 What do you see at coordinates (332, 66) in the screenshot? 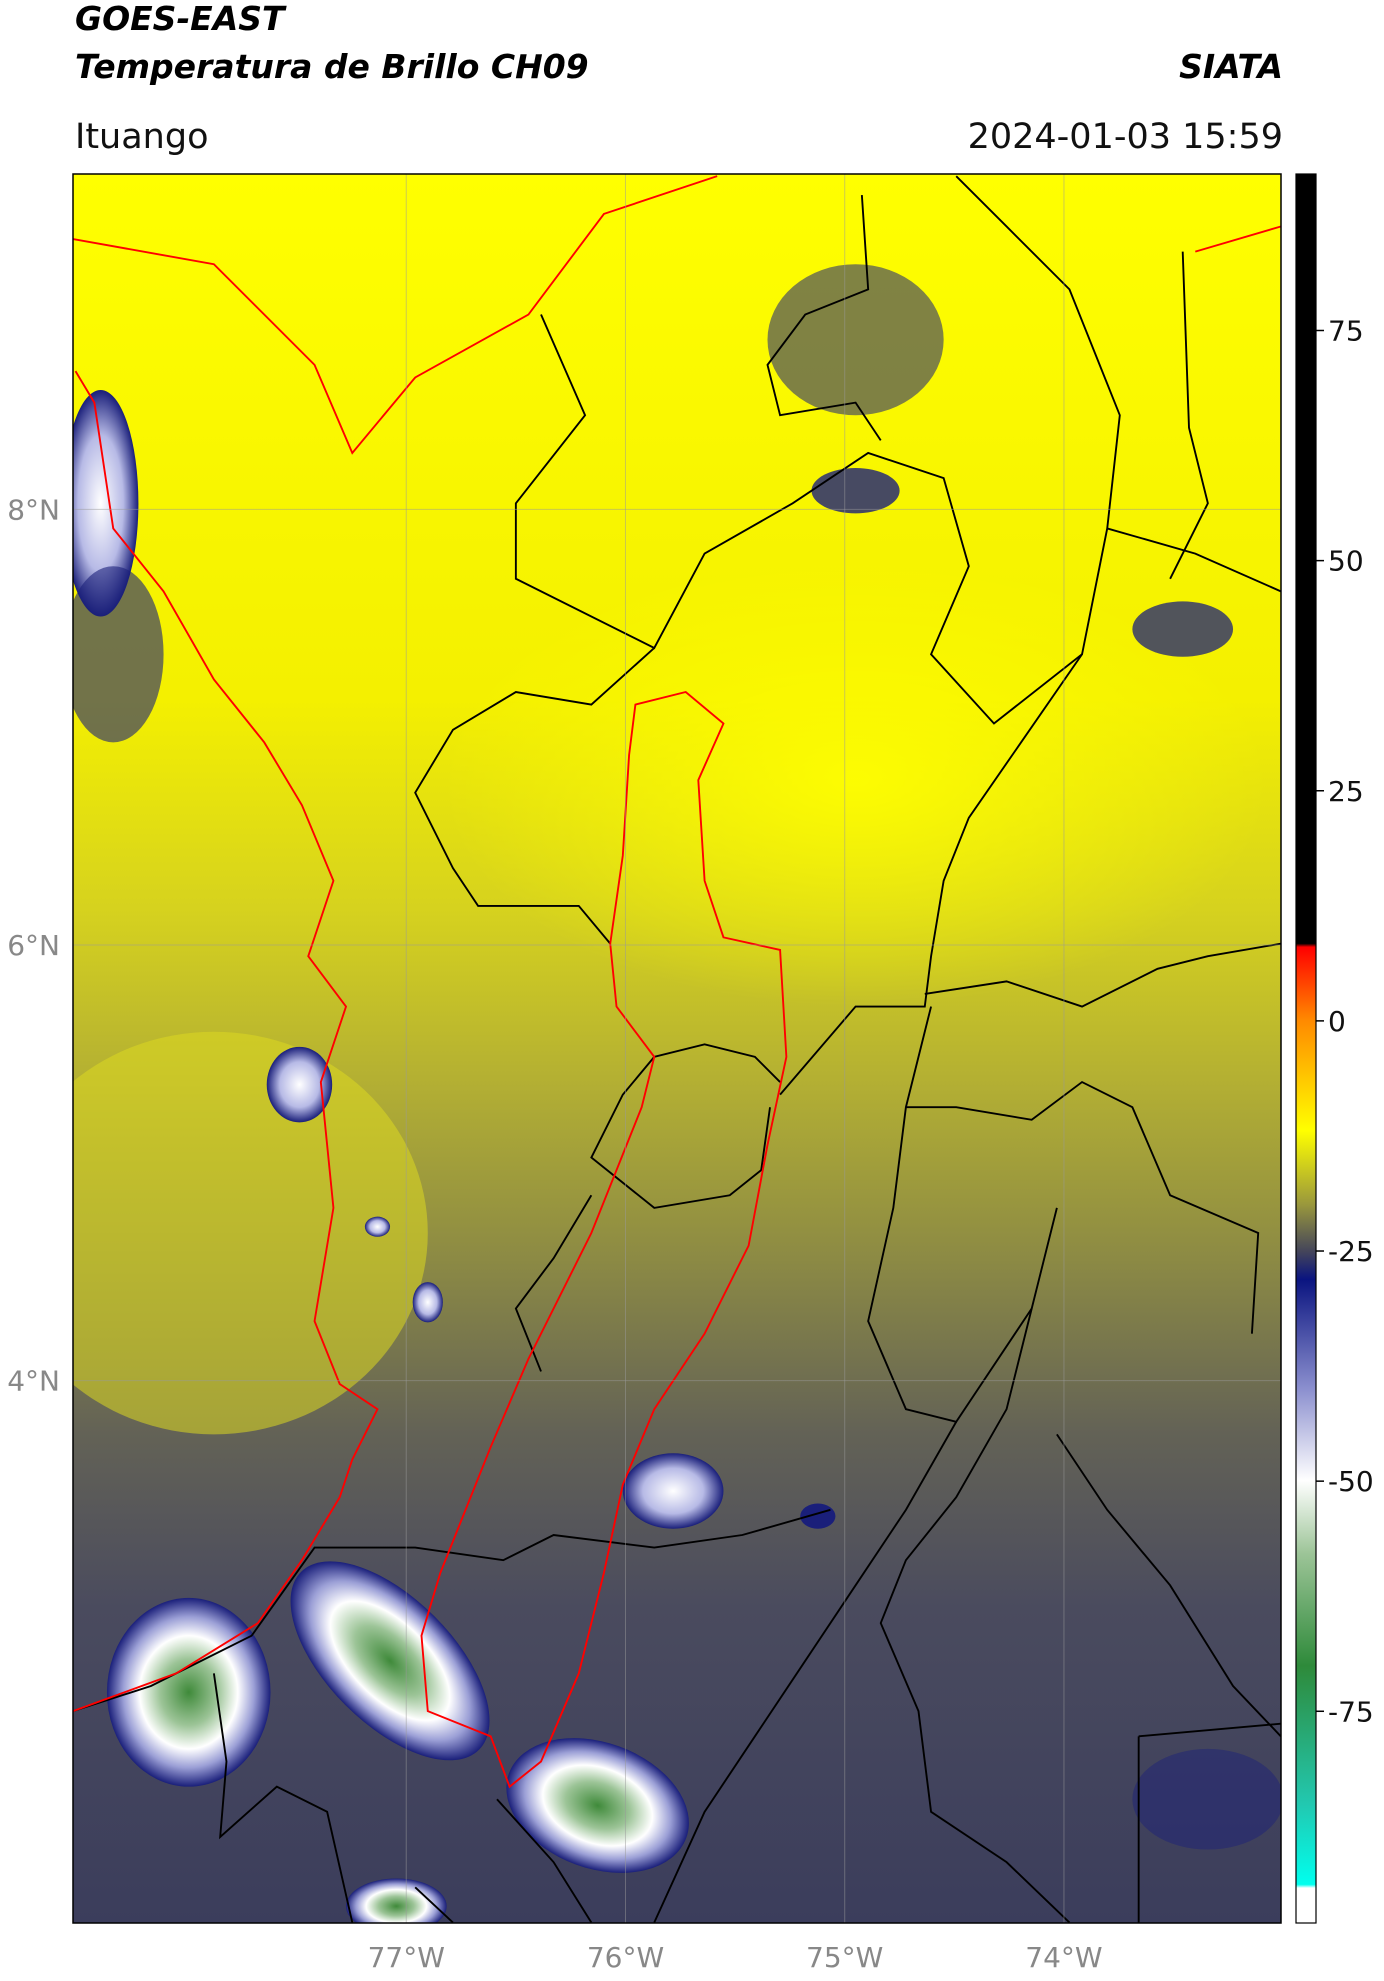
I see `subtitle: Temperatura de Brillo CH09` at bounding box center [332, 66].